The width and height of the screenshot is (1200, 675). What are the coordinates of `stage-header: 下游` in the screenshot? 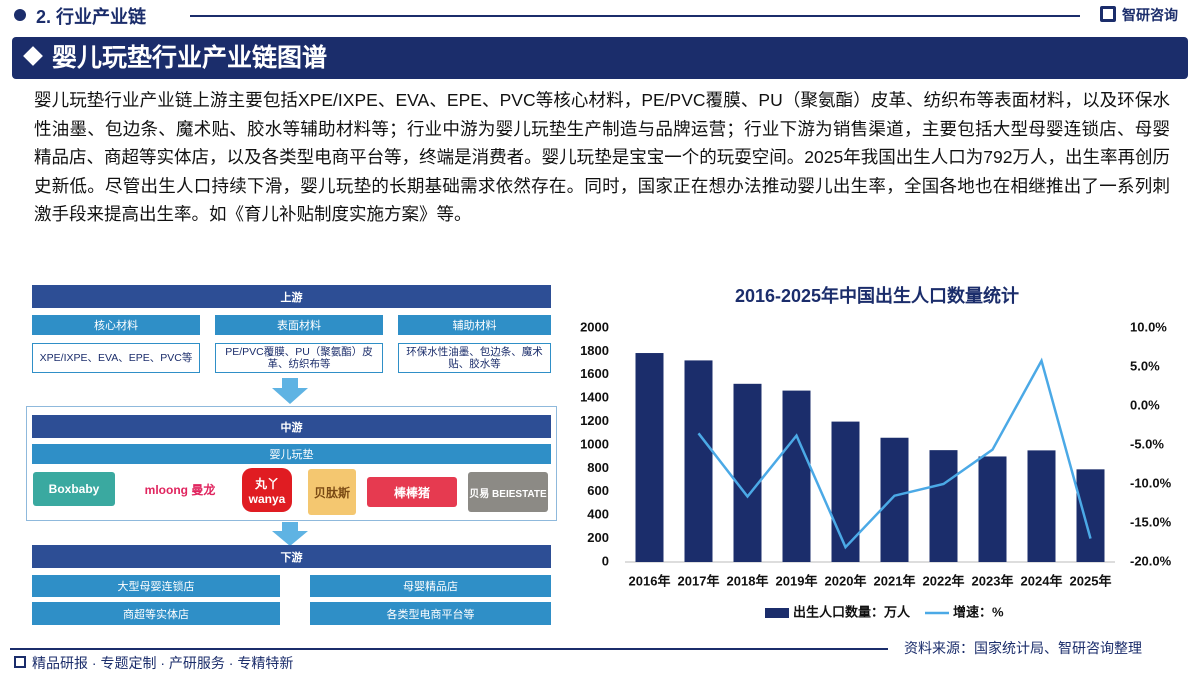 It's located at (291, 556).